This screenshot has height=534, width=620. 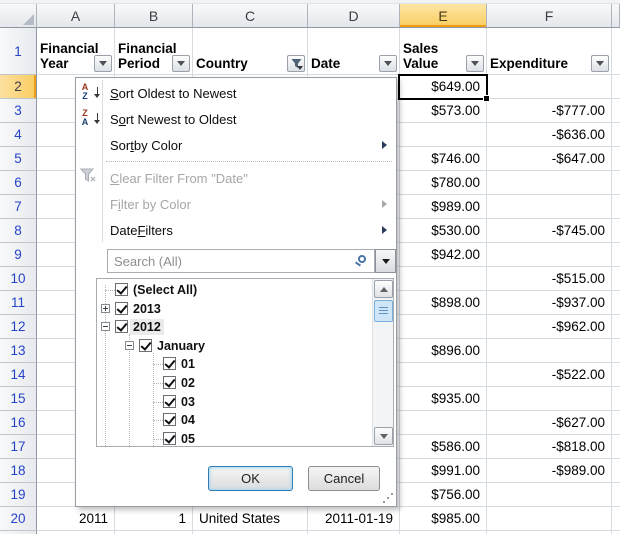 What do you see at coordinates (443, 399) in the screenshot?
I see `cell-e15: $935.00` at bounding box center [443, 399].